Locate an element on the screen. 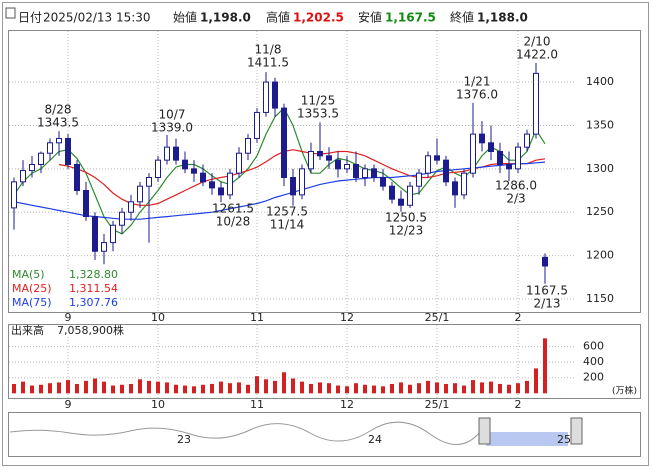 This screenshot has height=470, width=653. legend-name: MA(5) is located at coordinates (28, 274).